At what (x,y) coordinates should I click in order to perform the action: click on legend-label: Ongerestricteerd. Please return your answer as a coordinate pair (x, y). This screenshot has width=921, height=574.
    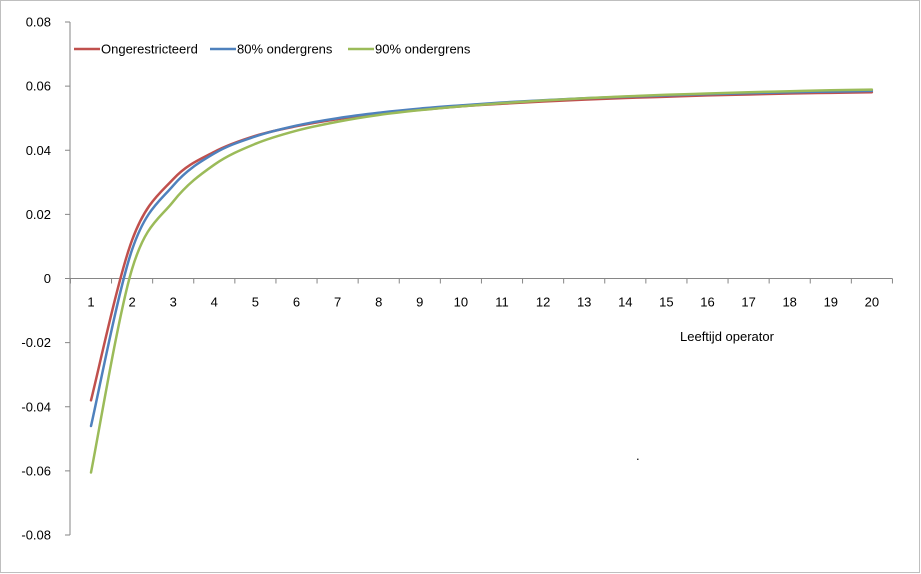
    Looking at the image, I should click on (149, 49).